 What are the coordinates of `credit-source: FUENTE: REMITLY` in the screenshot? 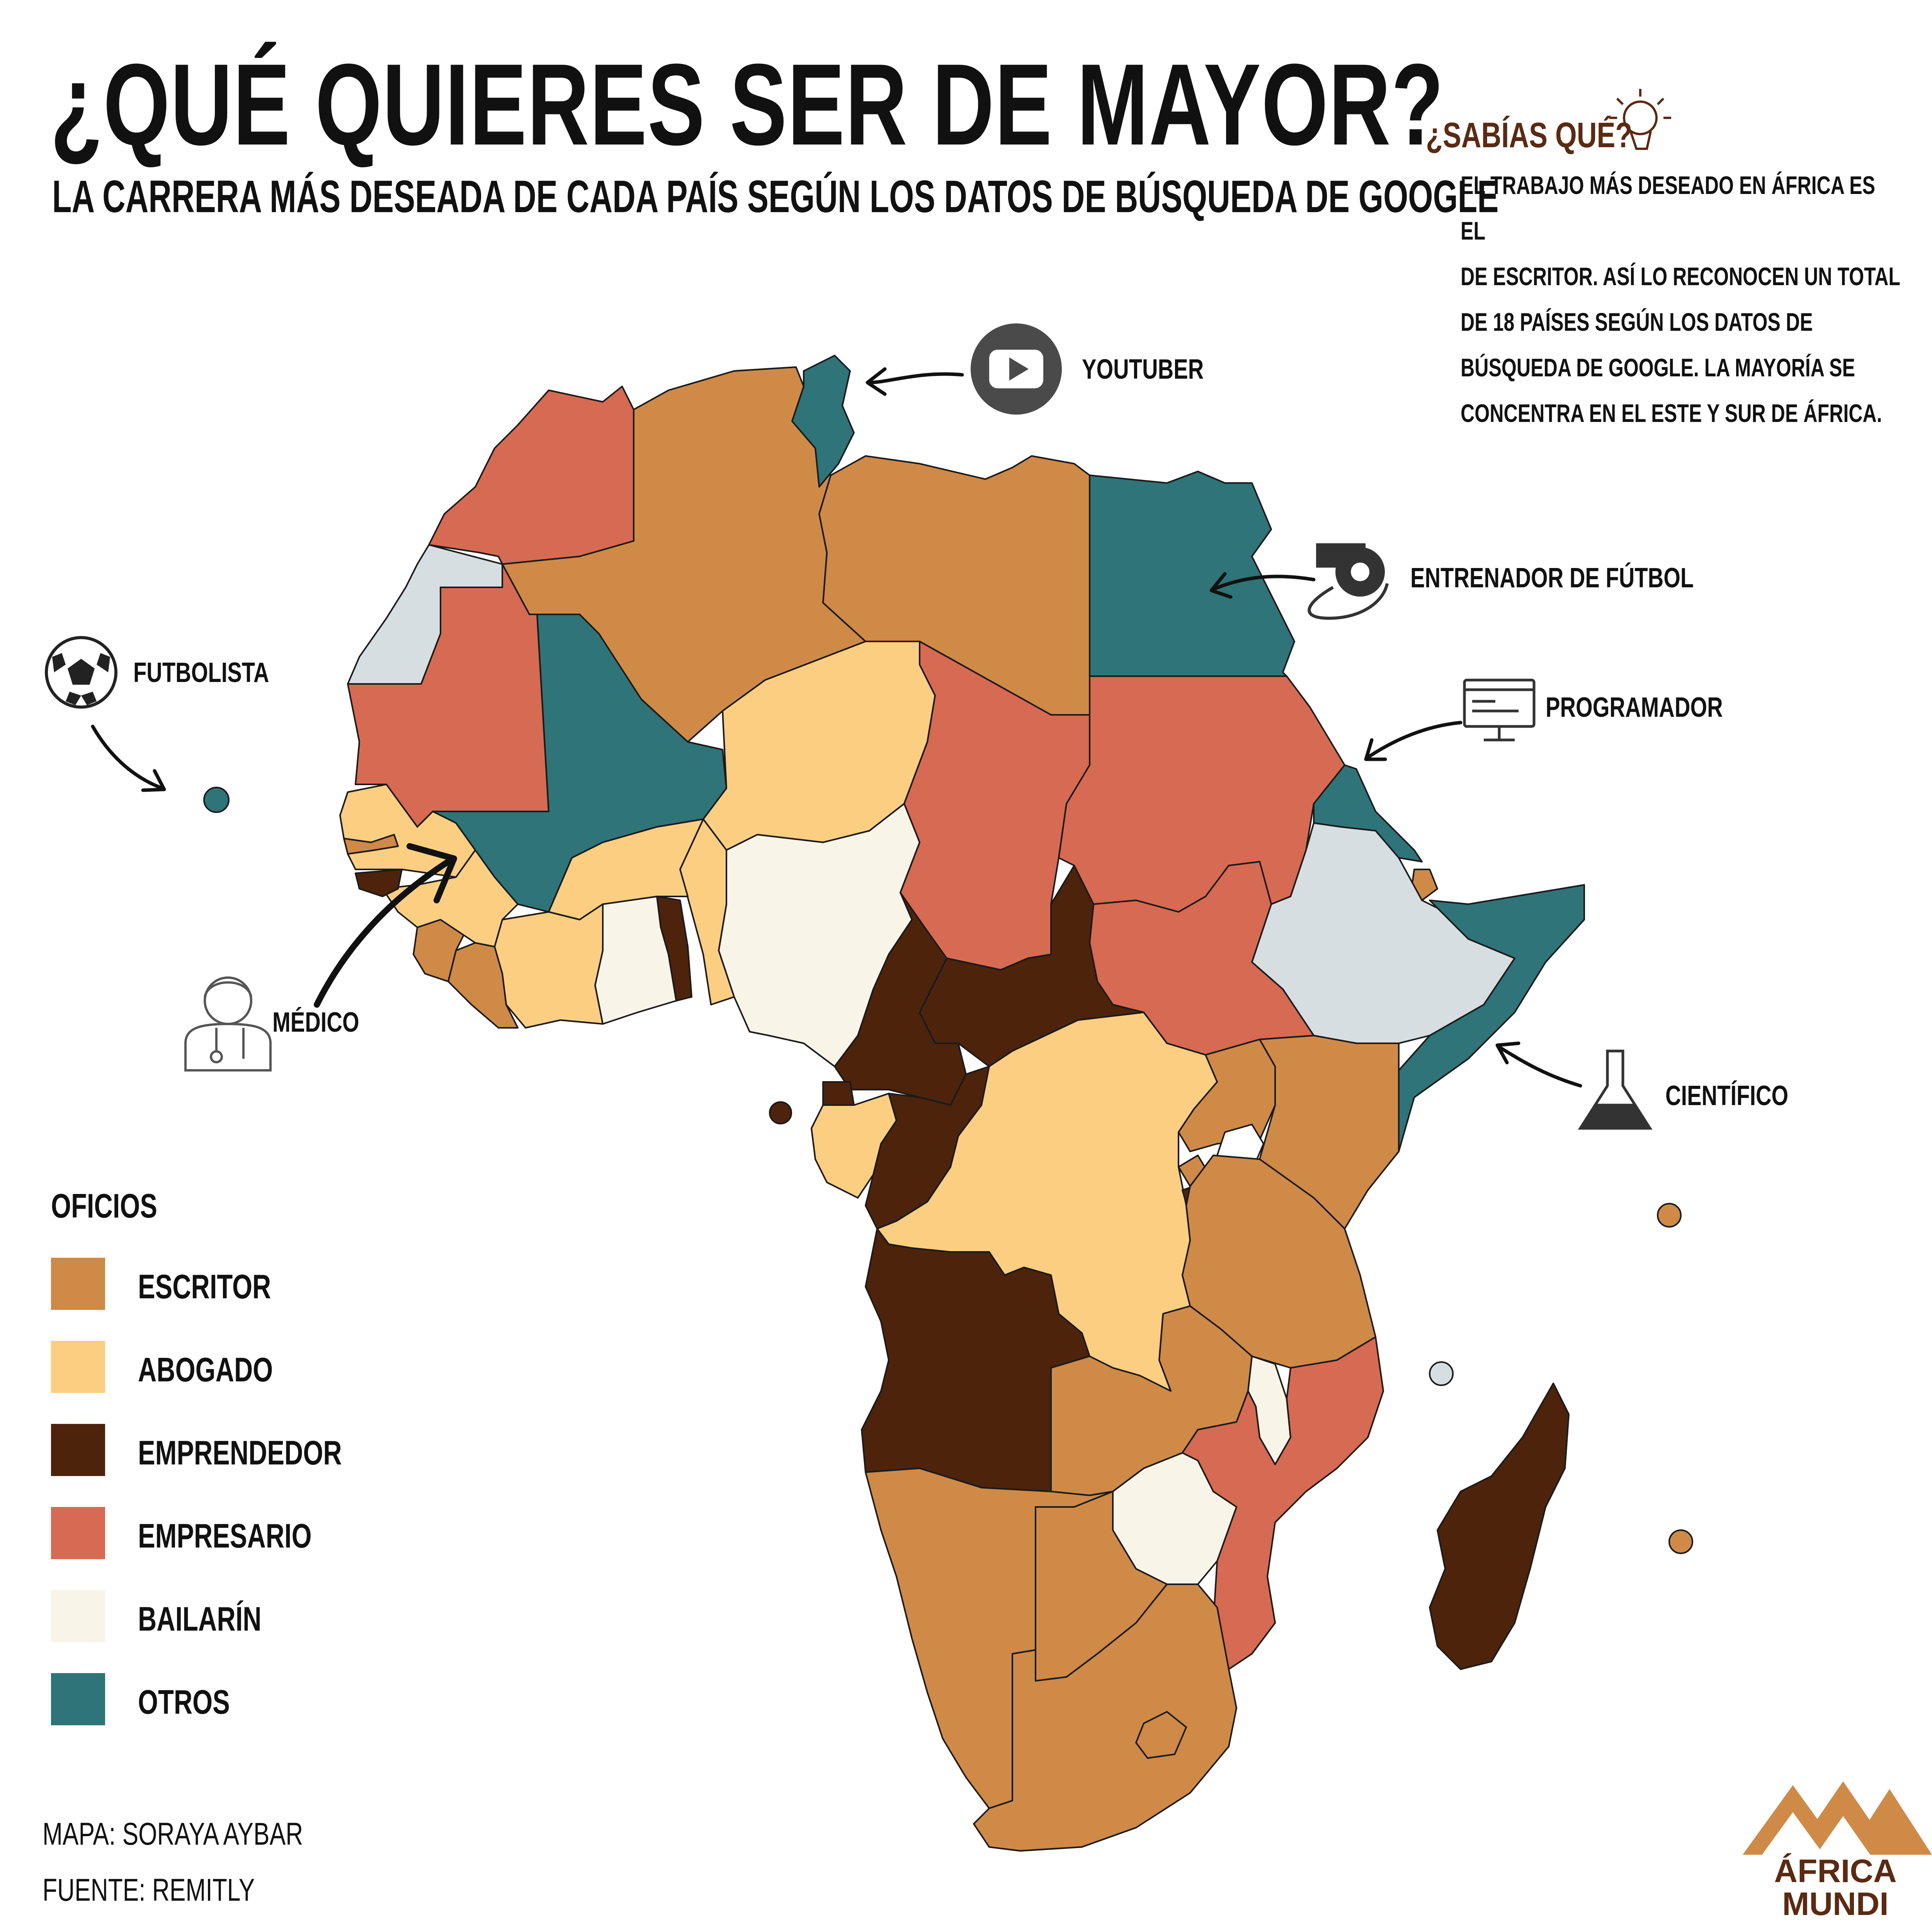 It's located at (149, 1890).